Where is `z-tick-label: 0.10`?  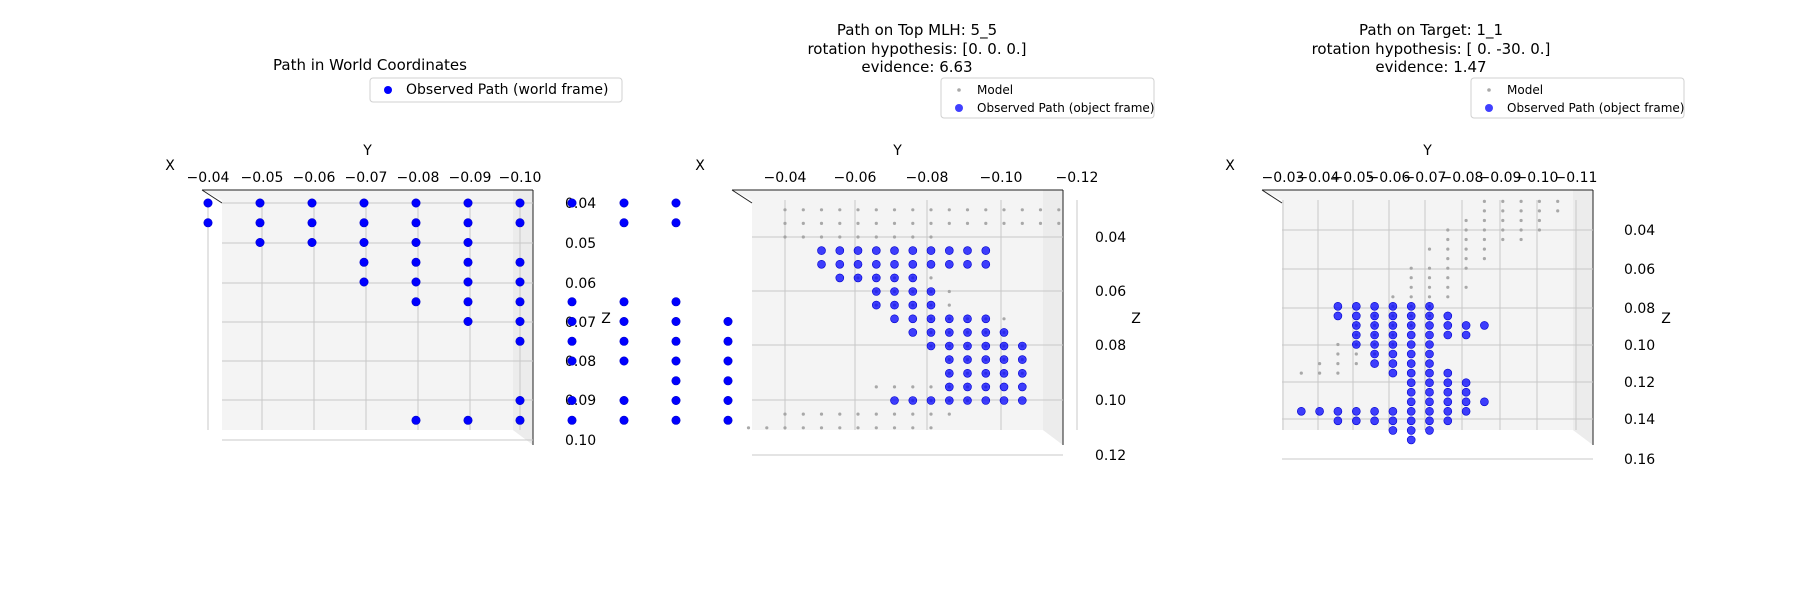 z-tick-label: 0.10 is located at coordinates (1110, 401).